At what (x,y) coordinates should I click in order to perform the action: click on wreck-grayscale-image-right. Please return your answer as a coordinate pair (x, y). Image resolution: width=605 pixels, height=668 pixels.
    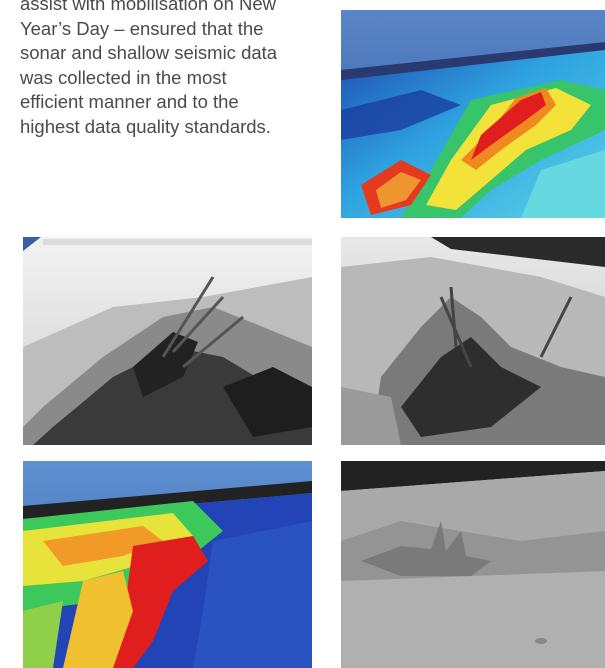
    Looking at the image, I should click on (473, 341).